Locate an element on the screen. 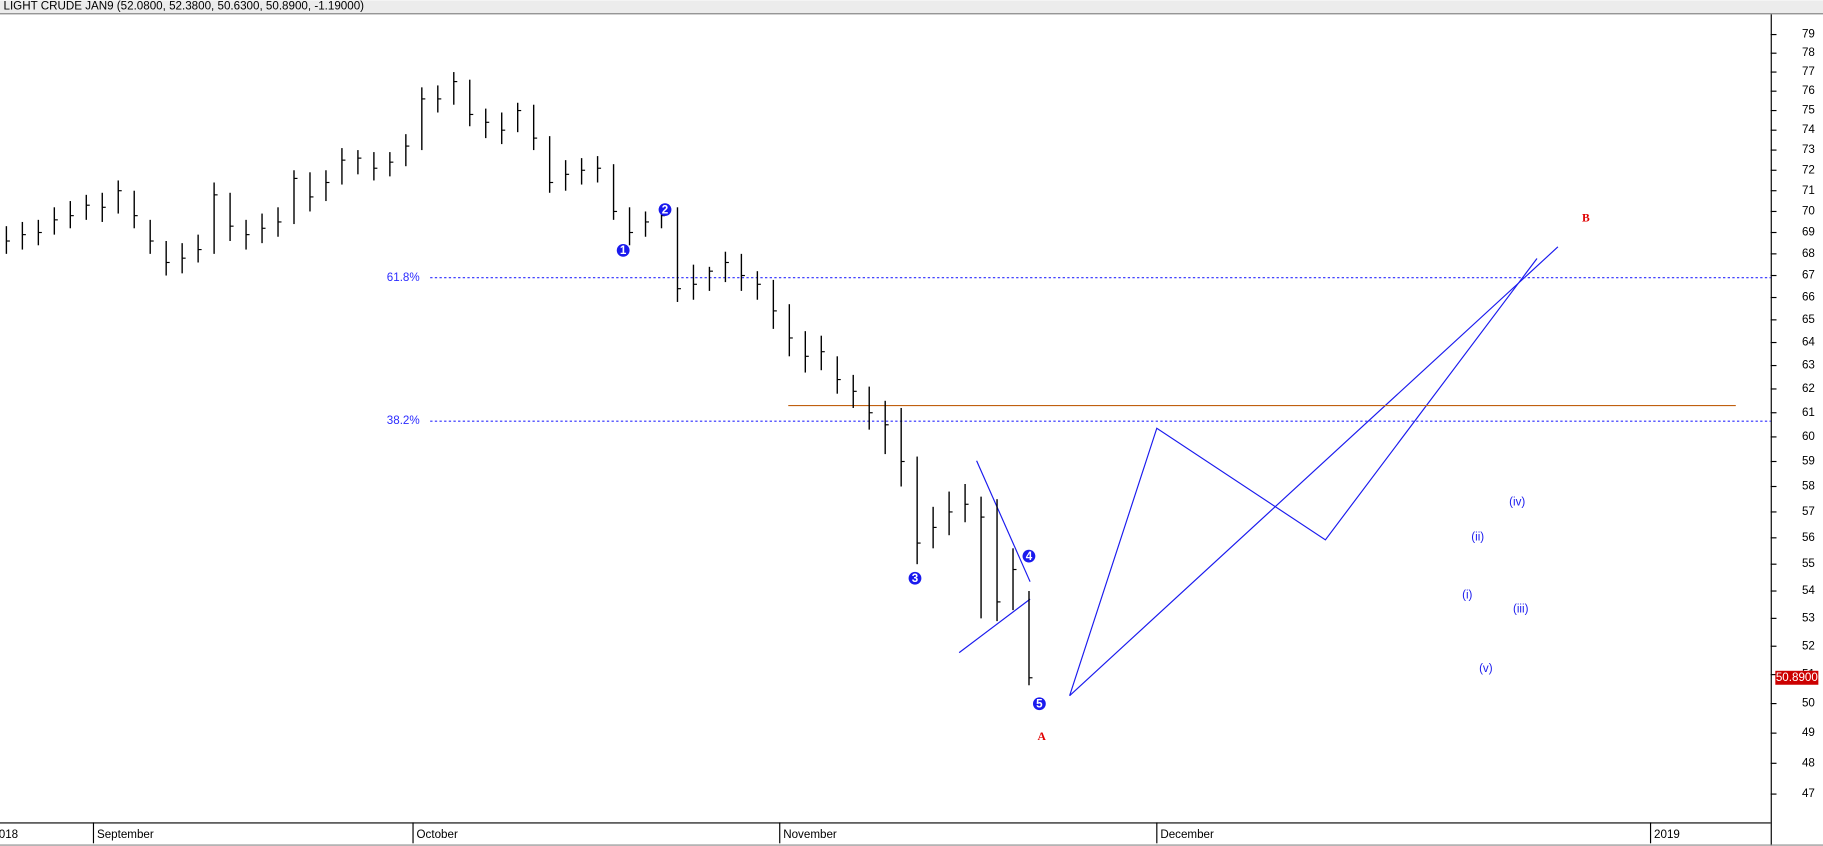  wave-label: B is located at coordinates (1586, 218).